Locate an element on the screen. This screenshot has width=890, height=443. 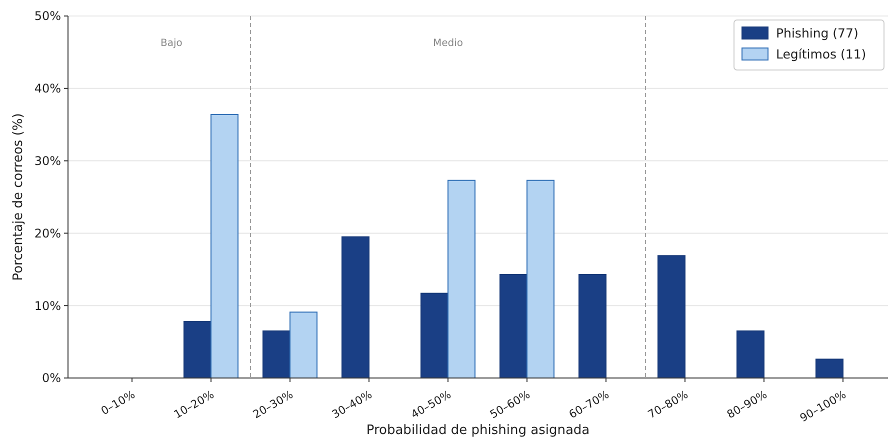
legend-label: Legítimos (11) is located at coordinates (821, 54).